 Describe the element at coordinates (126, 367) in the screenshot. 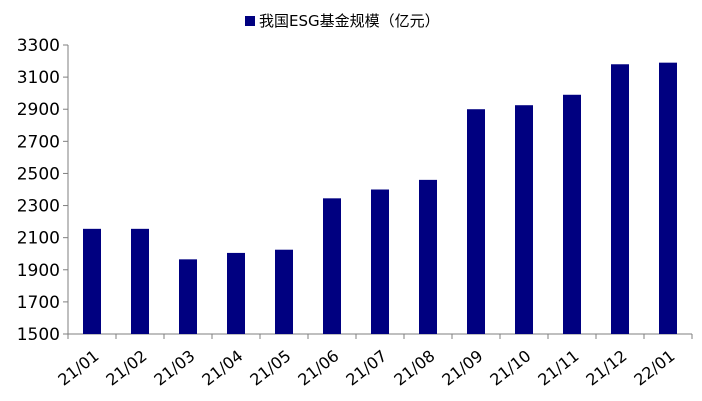

I see `x-tick-label: 21/02` at that location.